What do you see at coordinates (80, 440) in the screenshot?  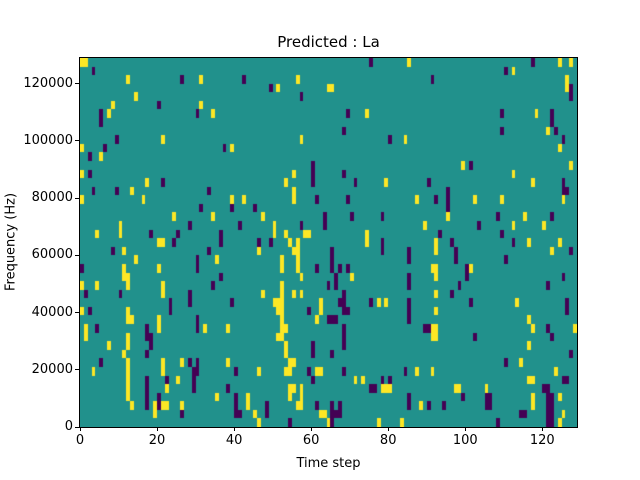 I see `x-tick-label: 0` at bounding box center [80, 440].